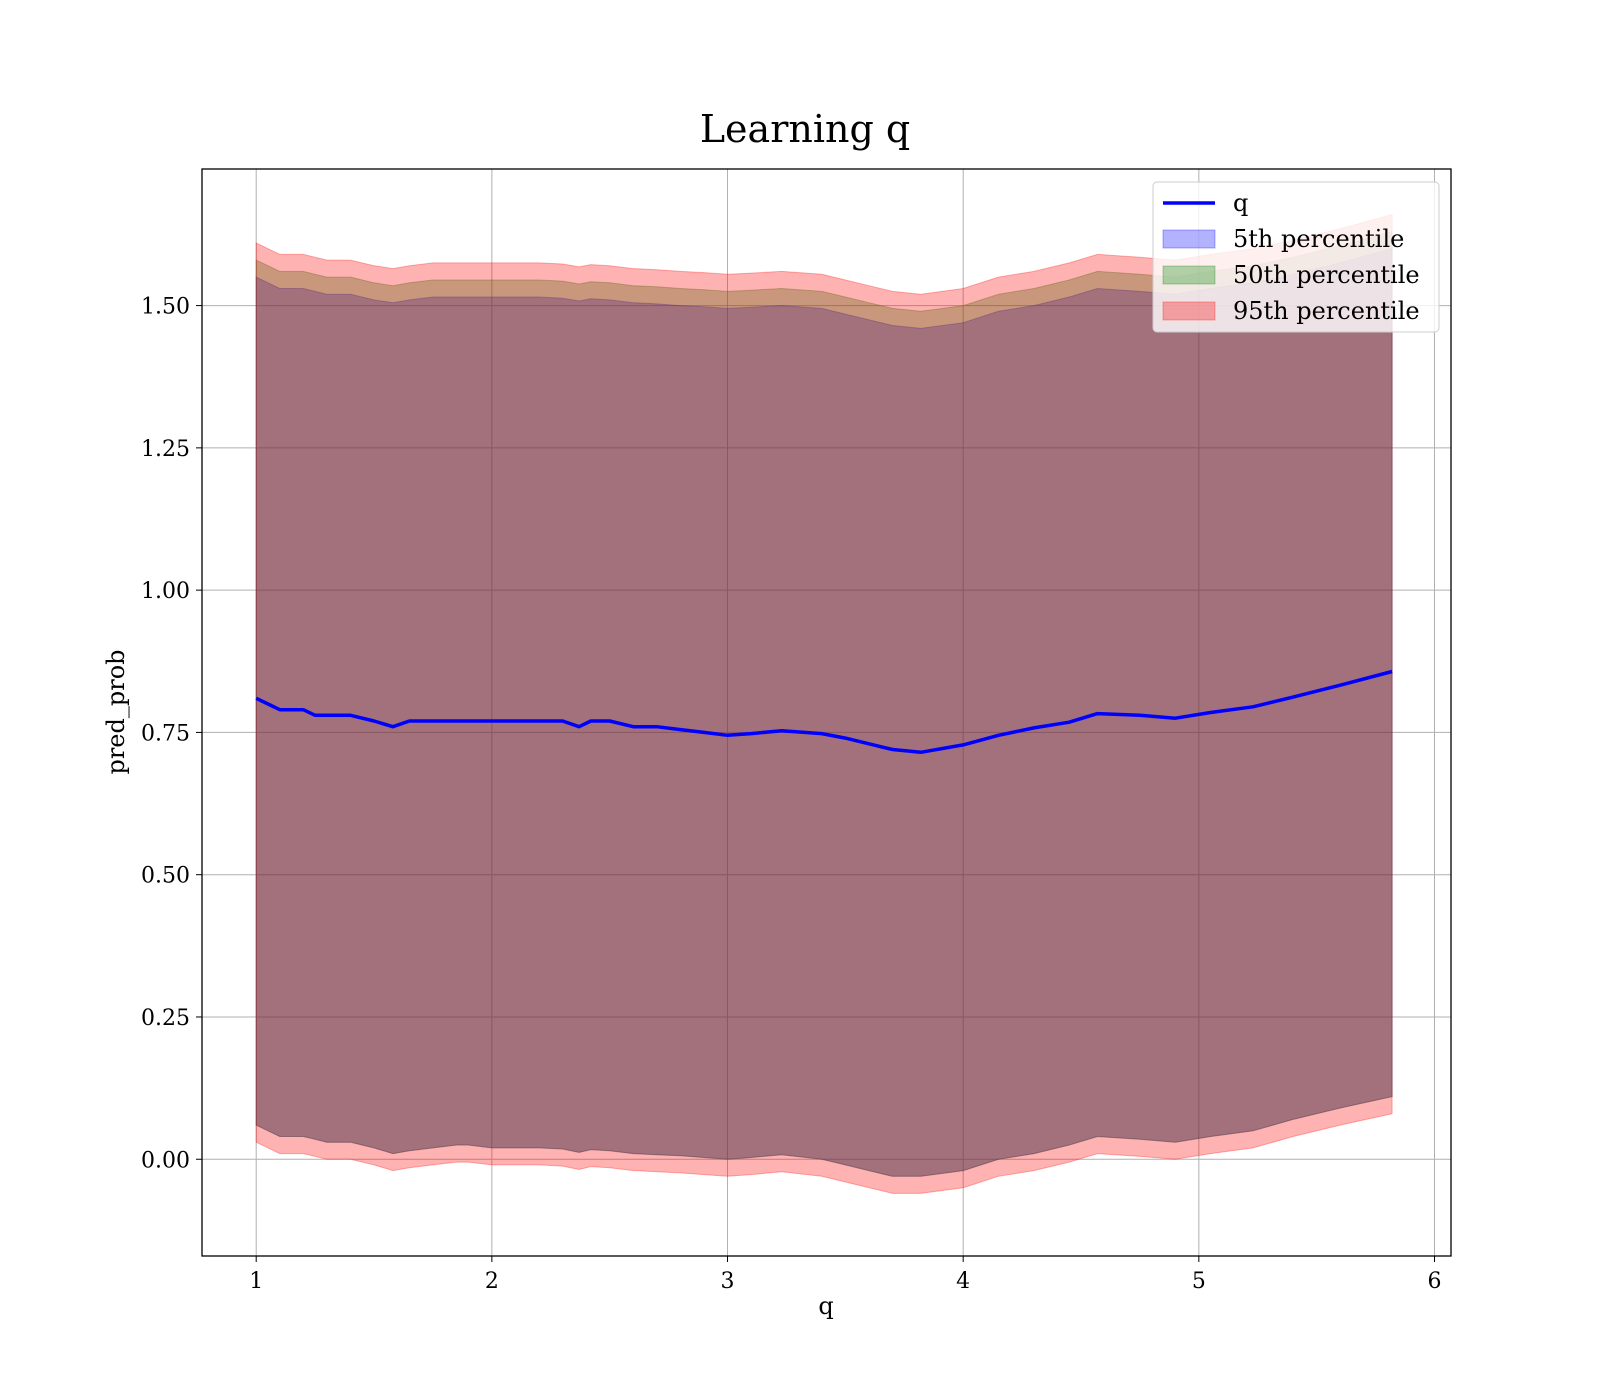 Image resolution: width=1600 pixels, height=1400 pixels. I want to click on y-tick-label: 1.25, so click(165, 449).